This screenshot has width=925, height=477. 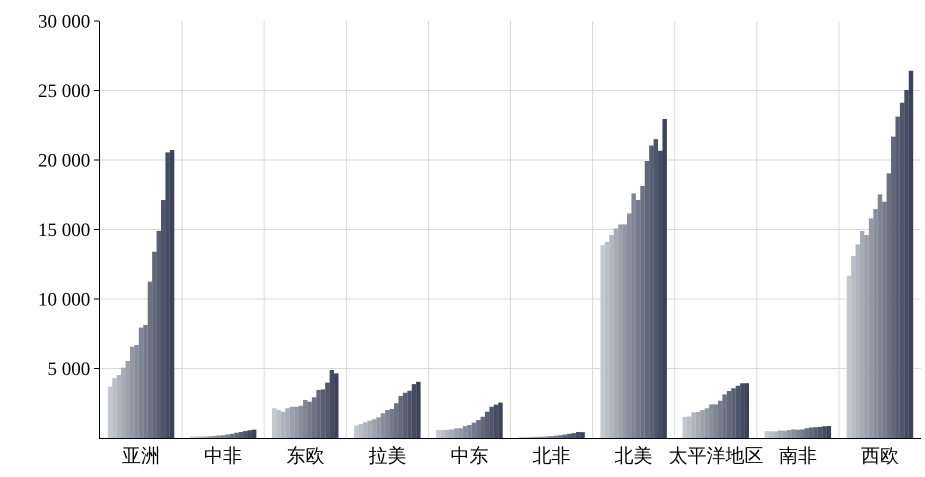 I want to click on x-tick-label: 中非, so click(x=223, y=456).